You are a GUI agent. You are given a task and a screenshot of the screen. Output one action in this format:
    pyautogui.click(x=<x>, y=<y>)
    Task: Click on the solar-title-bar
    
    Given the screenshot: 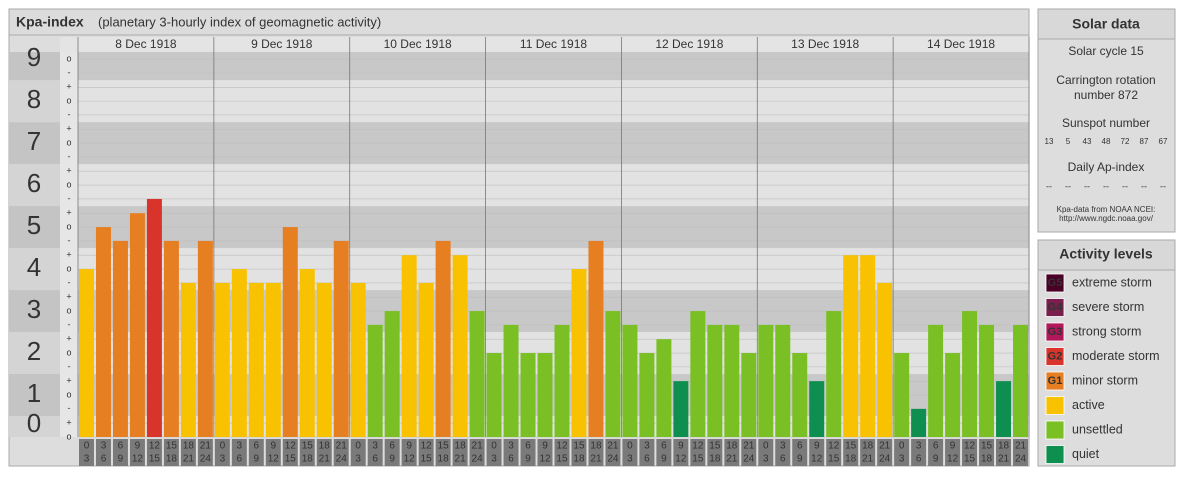 What is the action you would take?
    pyautogui.click(x=1106, y=24)
    